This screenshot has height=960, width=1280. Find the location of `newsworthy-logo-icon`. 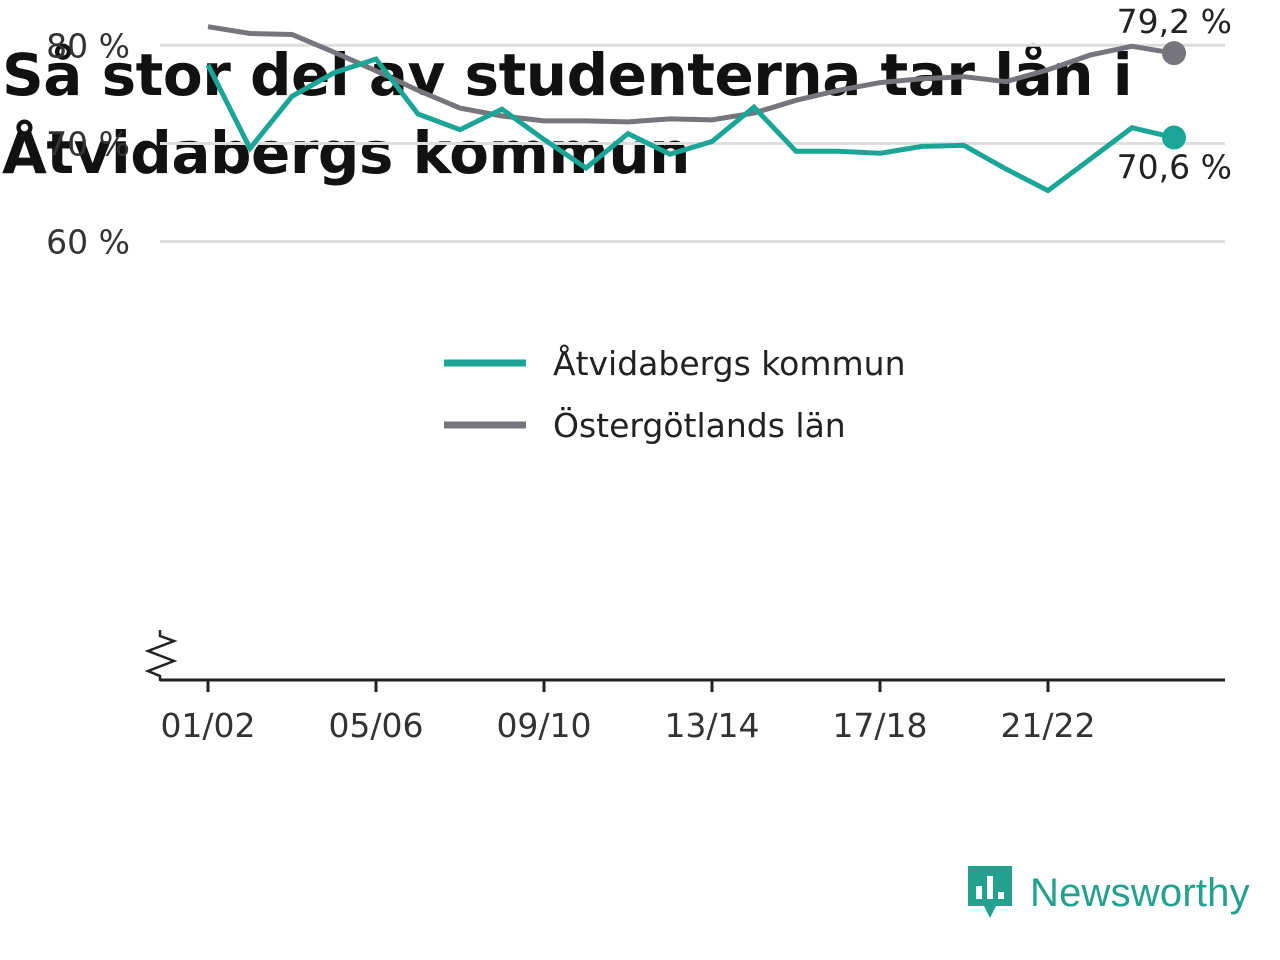

newsworthy-logo-icon is located at coordinates (990, 892).